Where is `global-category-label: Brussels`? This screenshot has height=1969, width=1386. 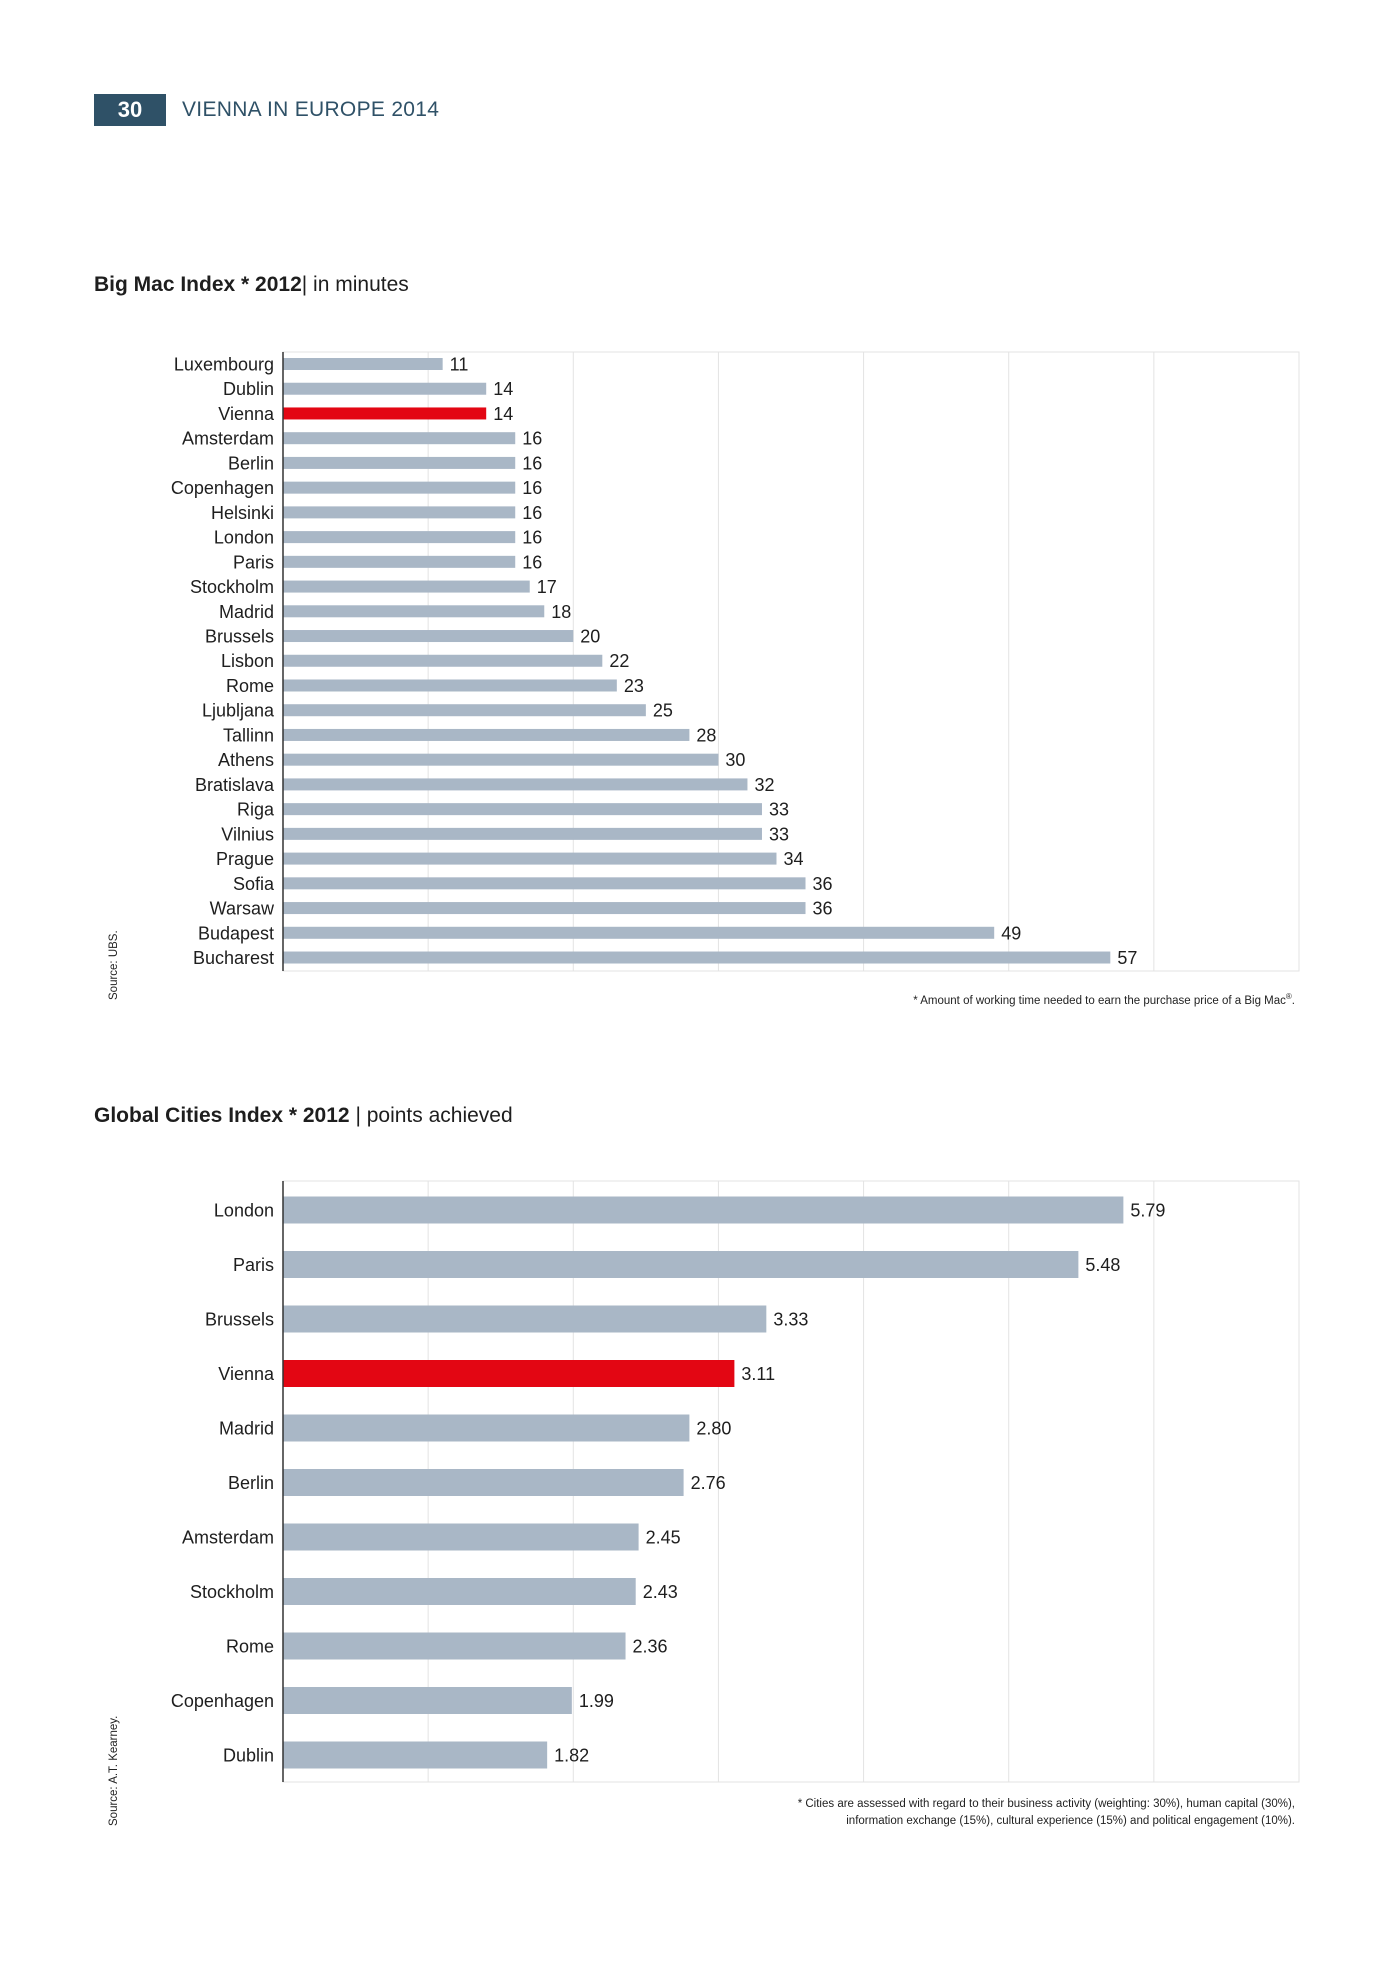 global-category-label: Brussels is located at coordinates (239, 1319).